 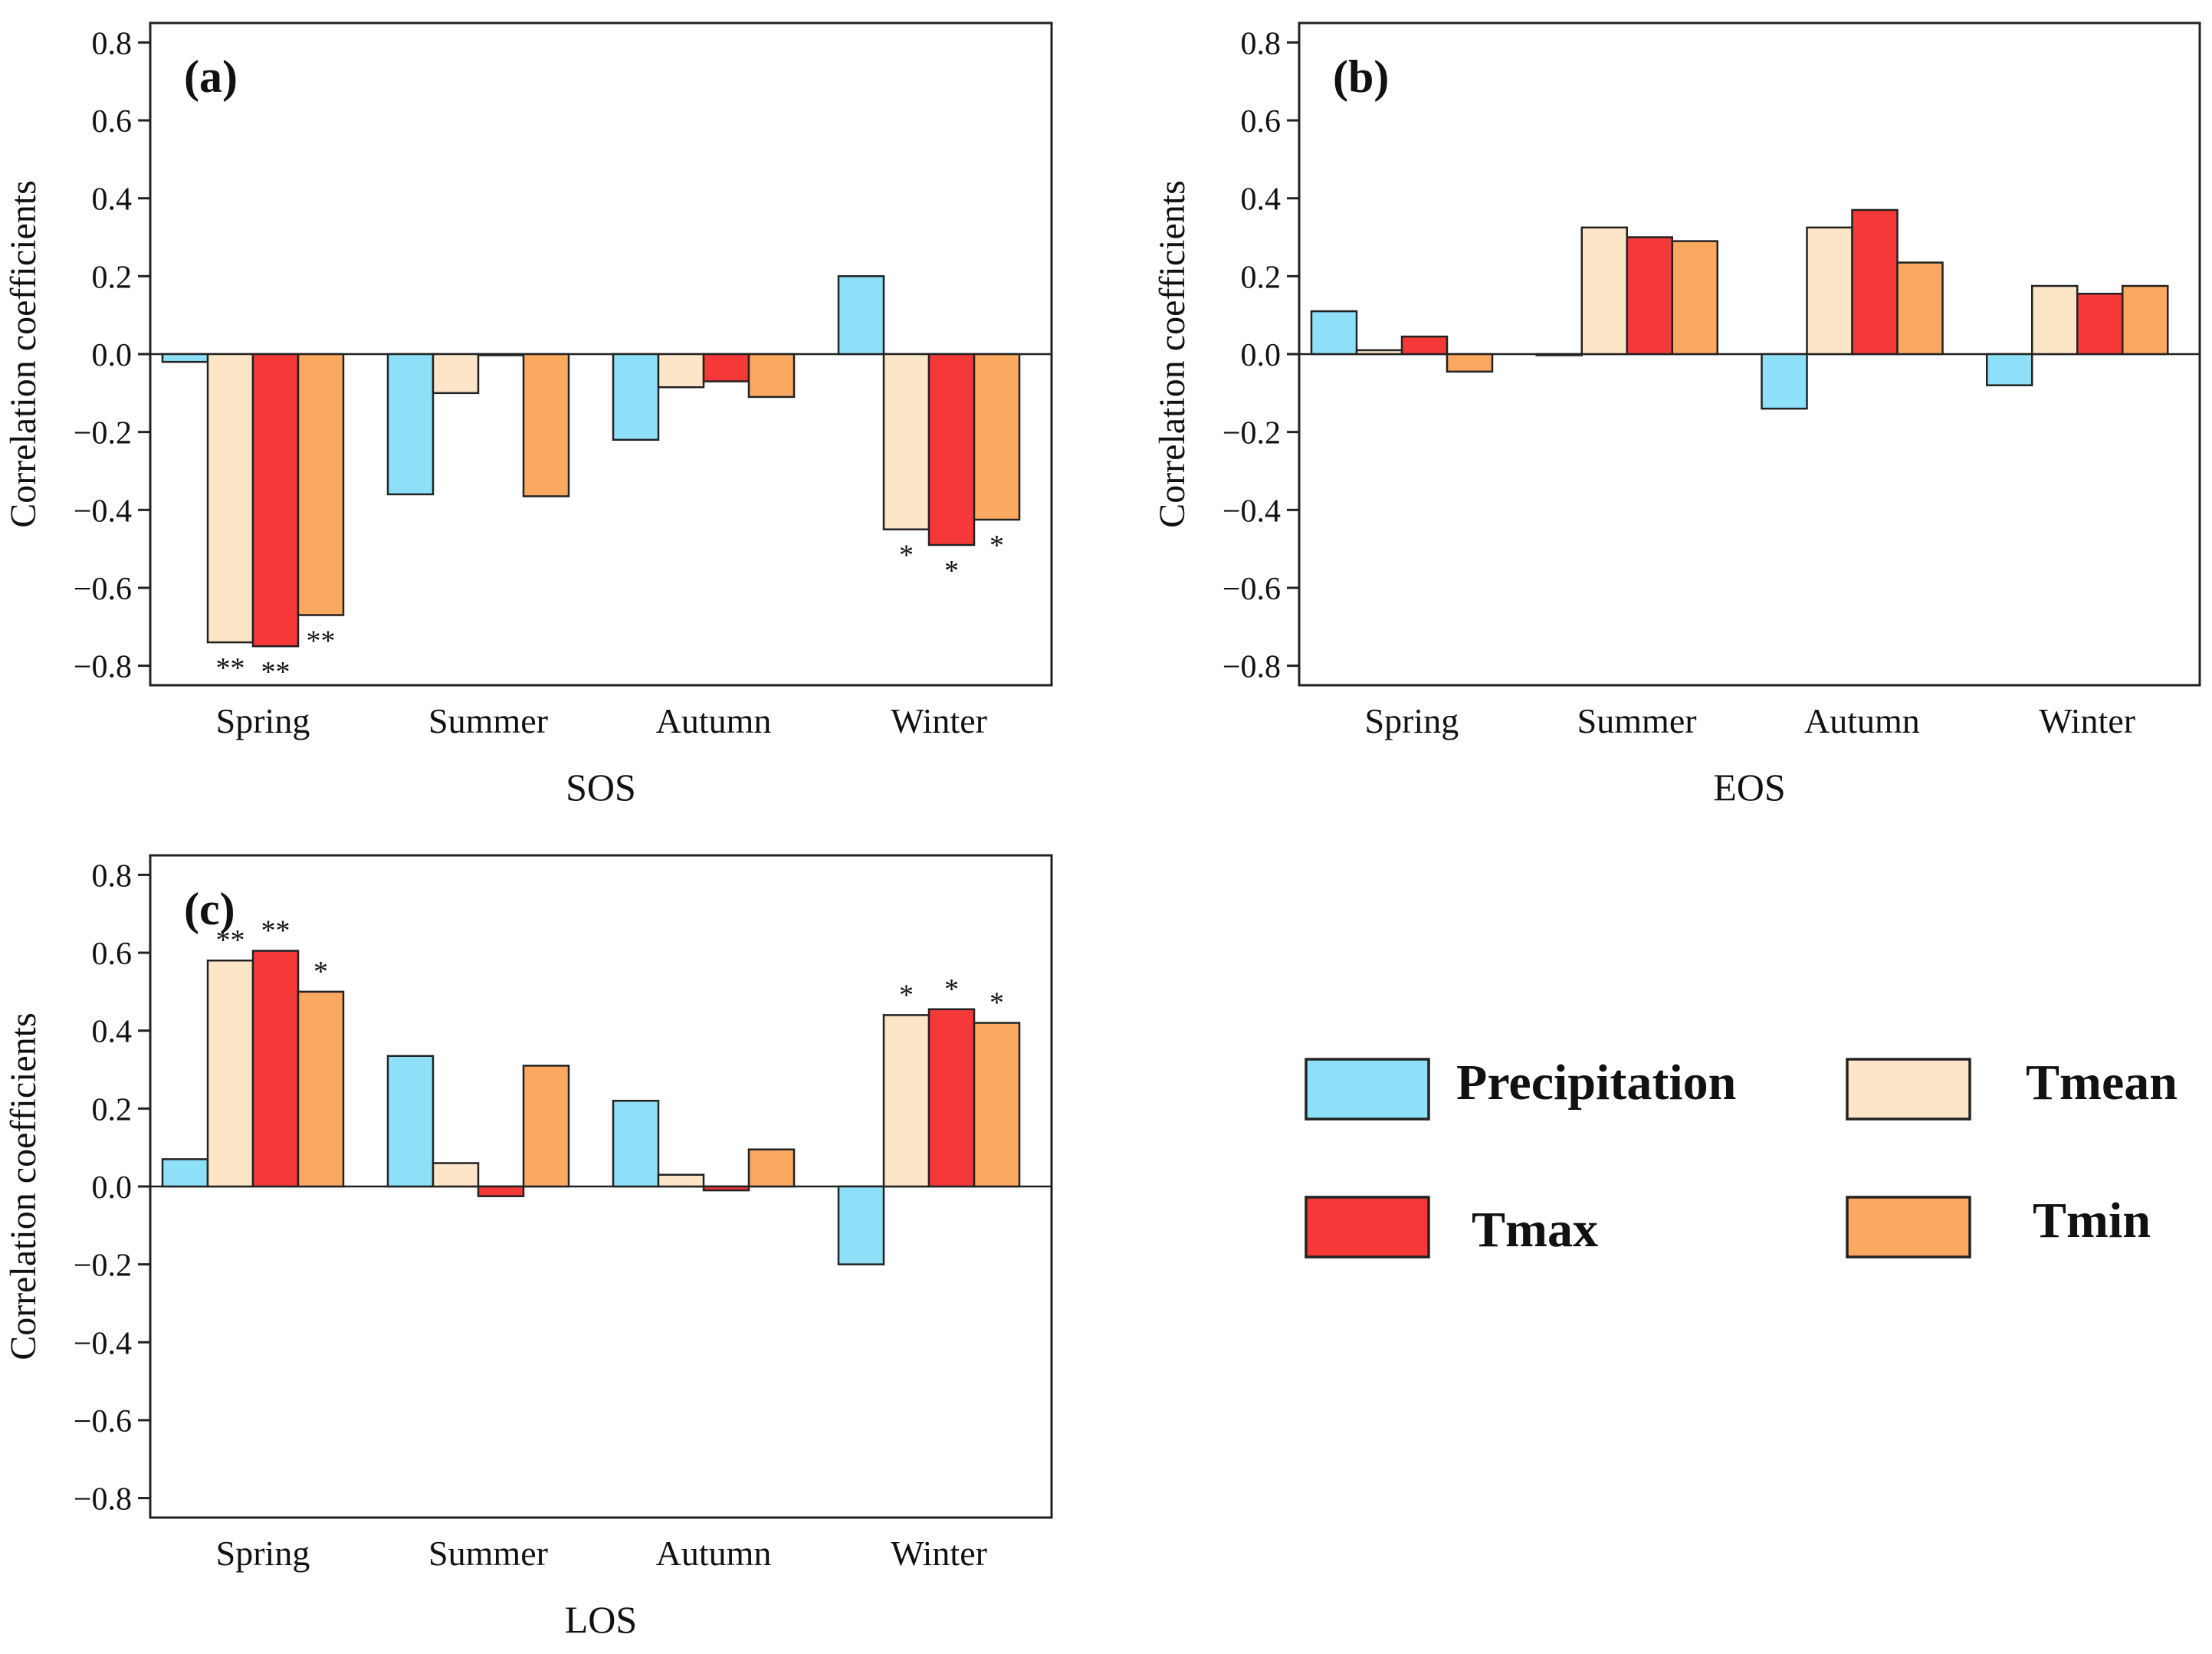 I want to click on bar-tmean-summer, so click(x=456, y=1175).